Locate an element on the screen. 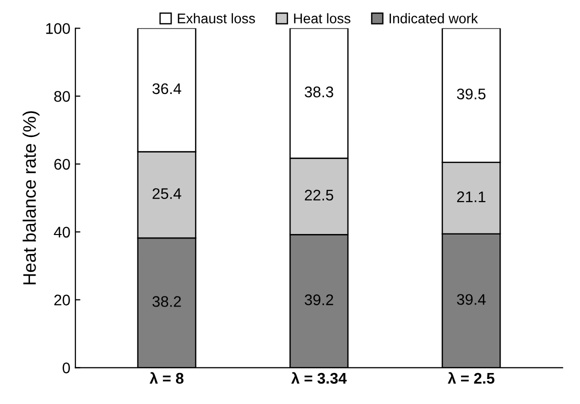 This screenshot has height=404, width=580. data-label: 38.2 is located at coordinates (166, 301).